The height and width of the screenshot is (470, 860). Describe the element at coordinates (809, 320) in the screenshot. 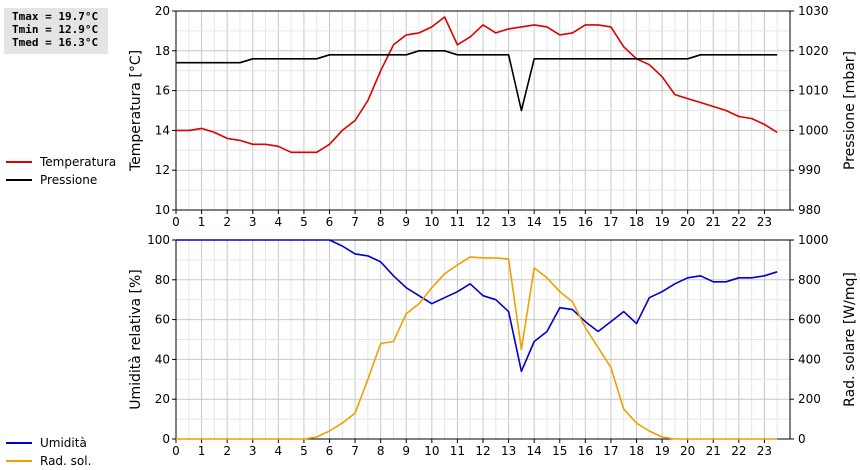

I see `y2-tick-label: 600` at that location.